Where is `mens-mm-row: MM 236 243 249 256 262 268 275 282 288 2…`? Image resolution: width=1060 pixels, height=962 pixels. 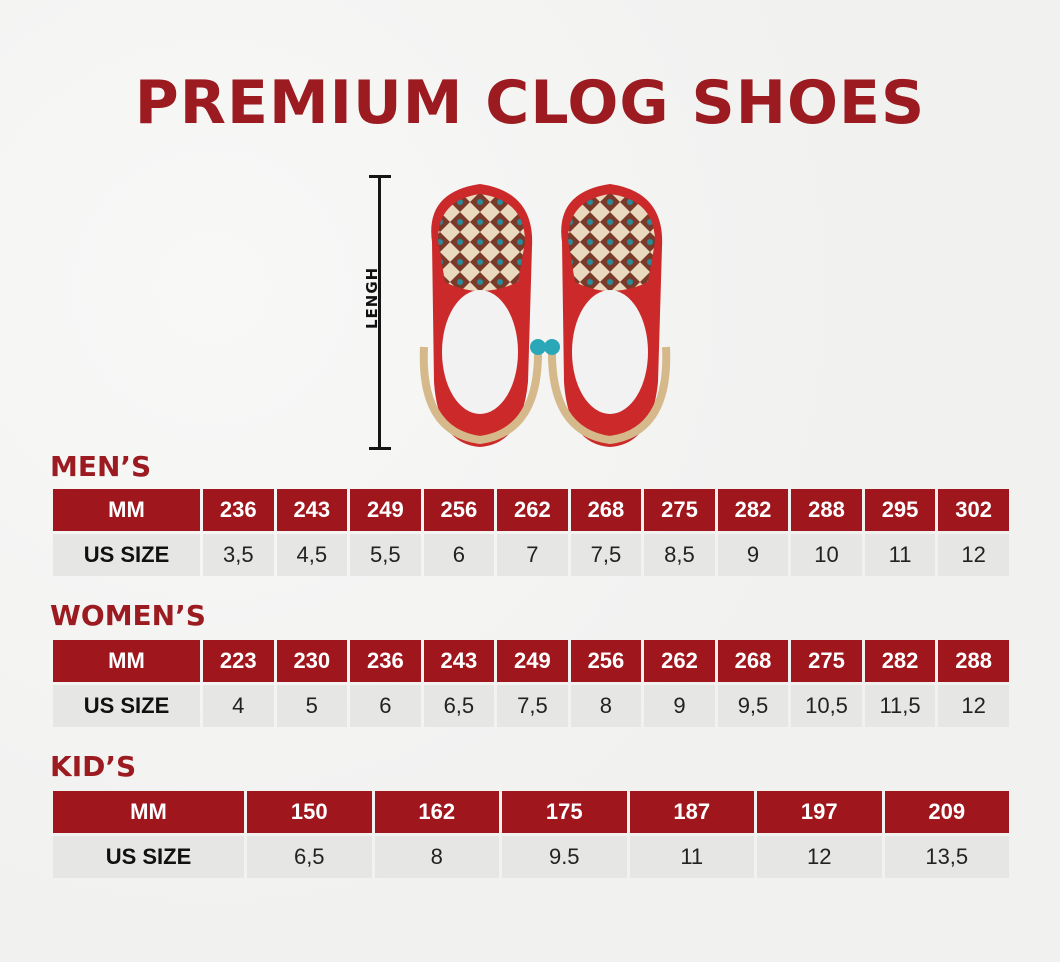 mens-mm-row: MM 236 243 249 256 262 268 275 282 288 2… is located at coordinates (531, 510).